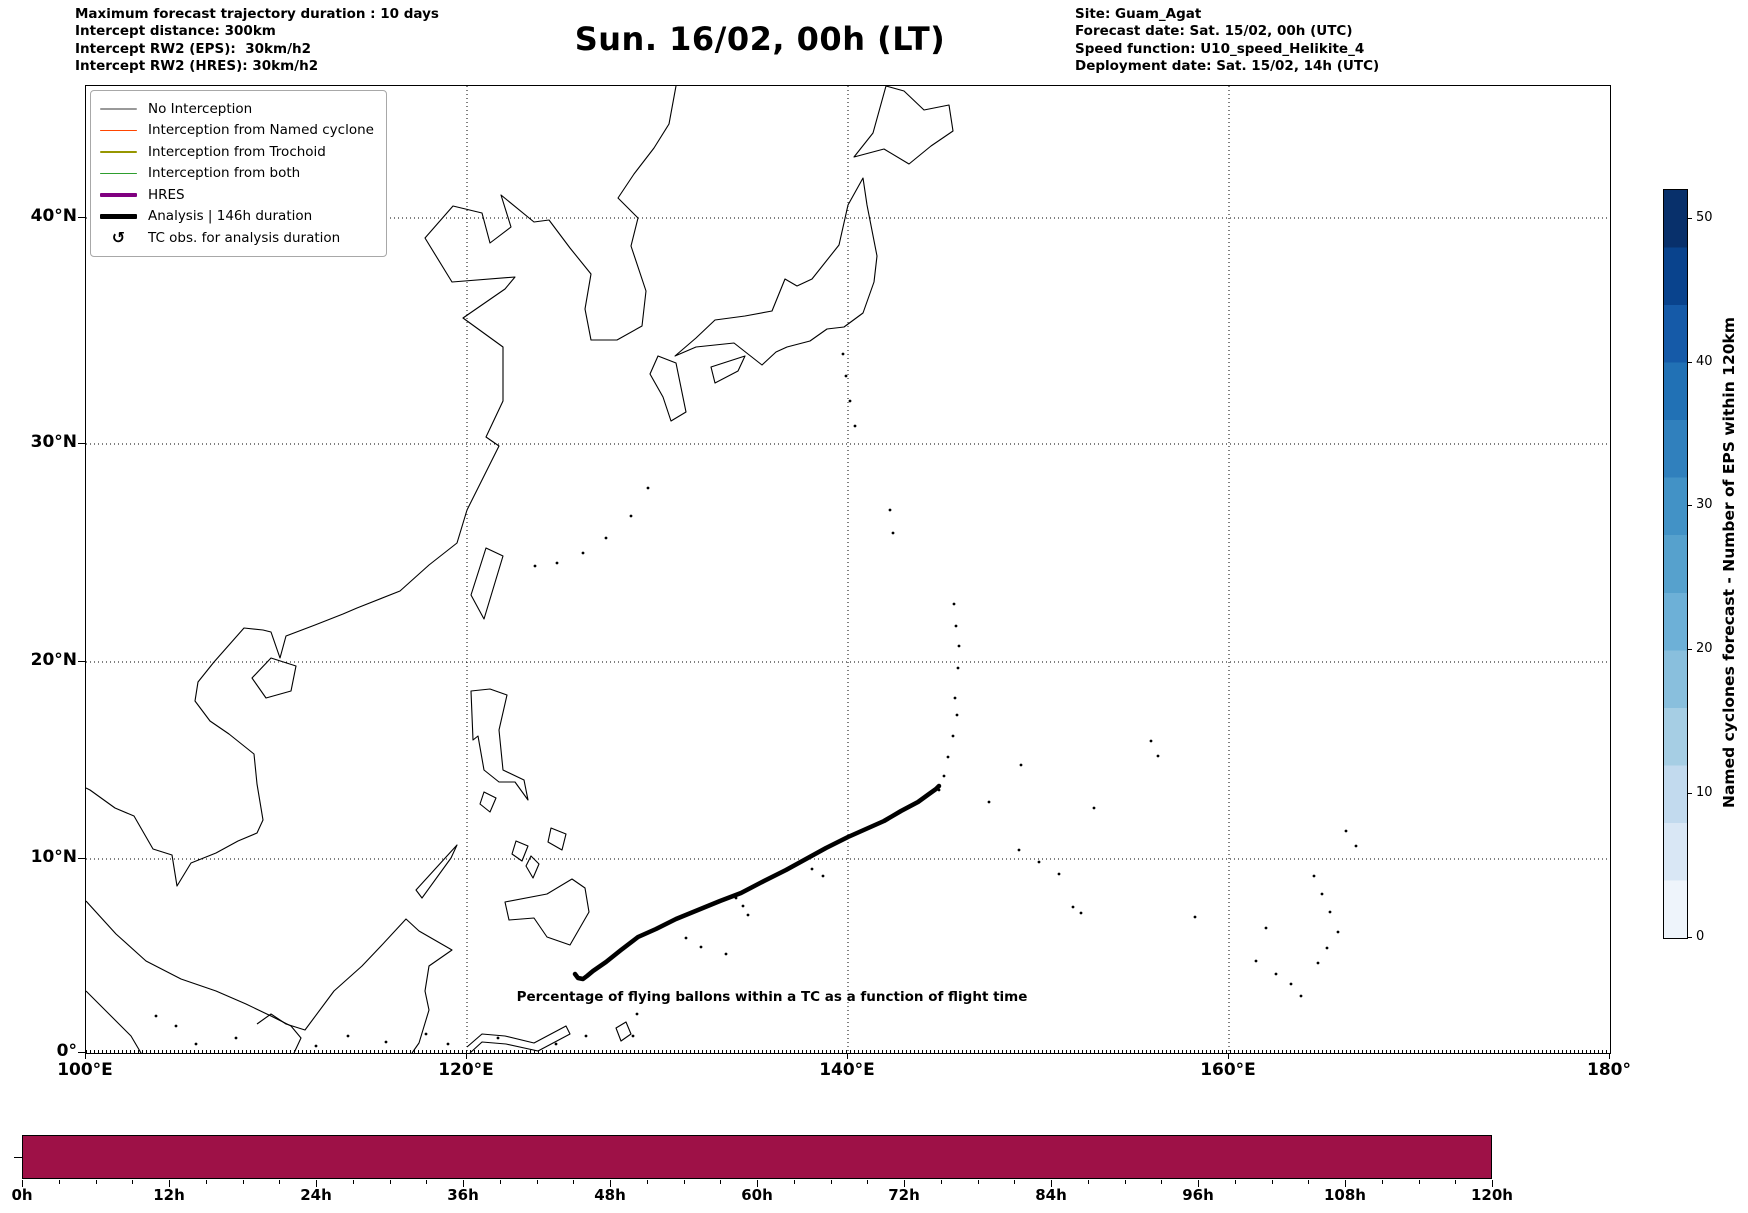 The height and width of the screenshot is (1213, 1748). What do you see at coordinates (53, 442) in the screenshot?
I see `map-ytick-label: 30°N` at bounding box center [53, 442].